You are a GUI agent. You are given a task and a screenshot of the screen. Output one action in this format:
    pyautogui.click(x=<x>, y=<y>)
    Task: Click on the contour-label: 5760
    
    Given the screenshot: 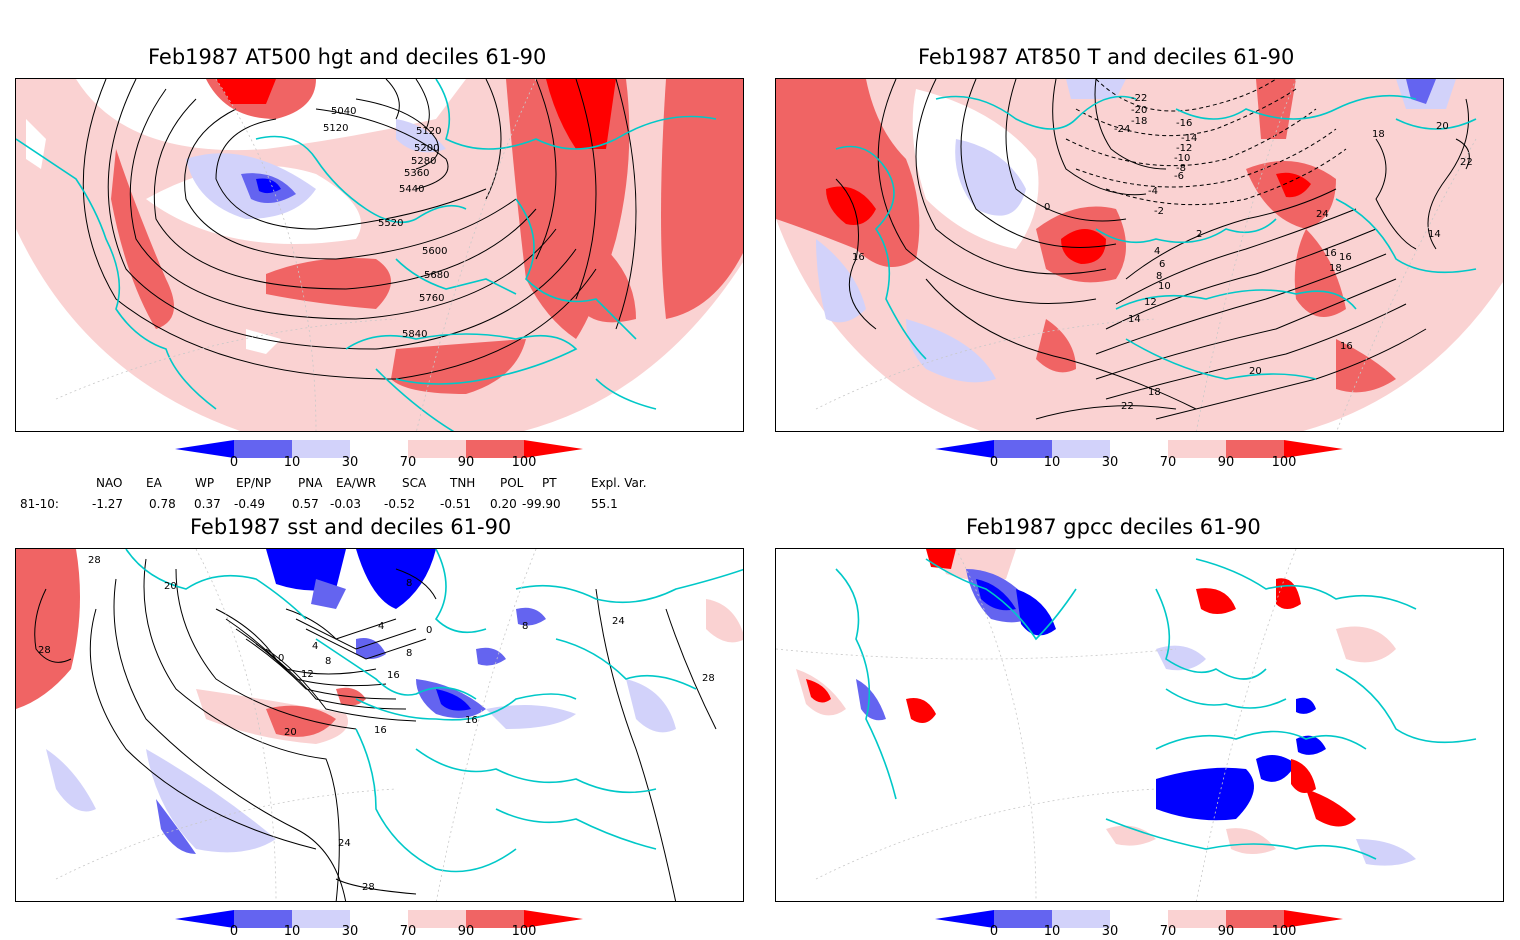 What is the action you would take?
    pyautogui.click(x=431, y=298)
    